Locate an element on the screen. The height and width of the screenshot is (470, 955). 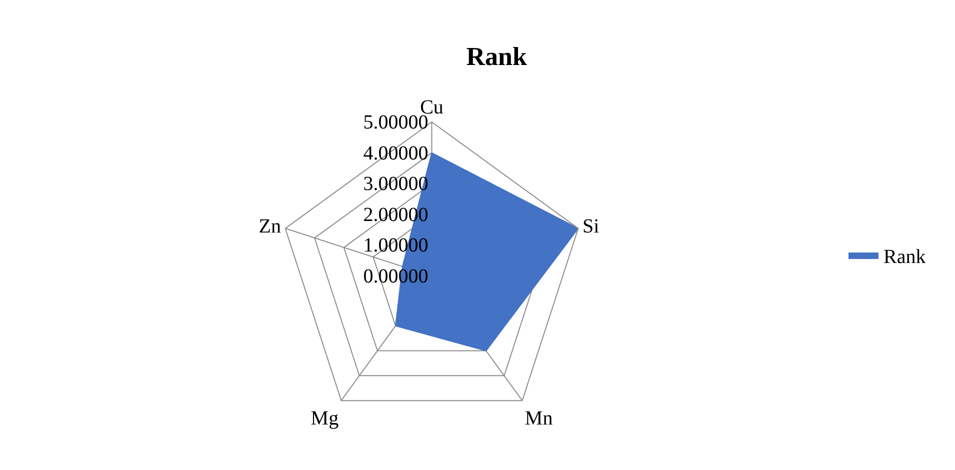
chart-title: Rank is located at coordinates (497, 57).